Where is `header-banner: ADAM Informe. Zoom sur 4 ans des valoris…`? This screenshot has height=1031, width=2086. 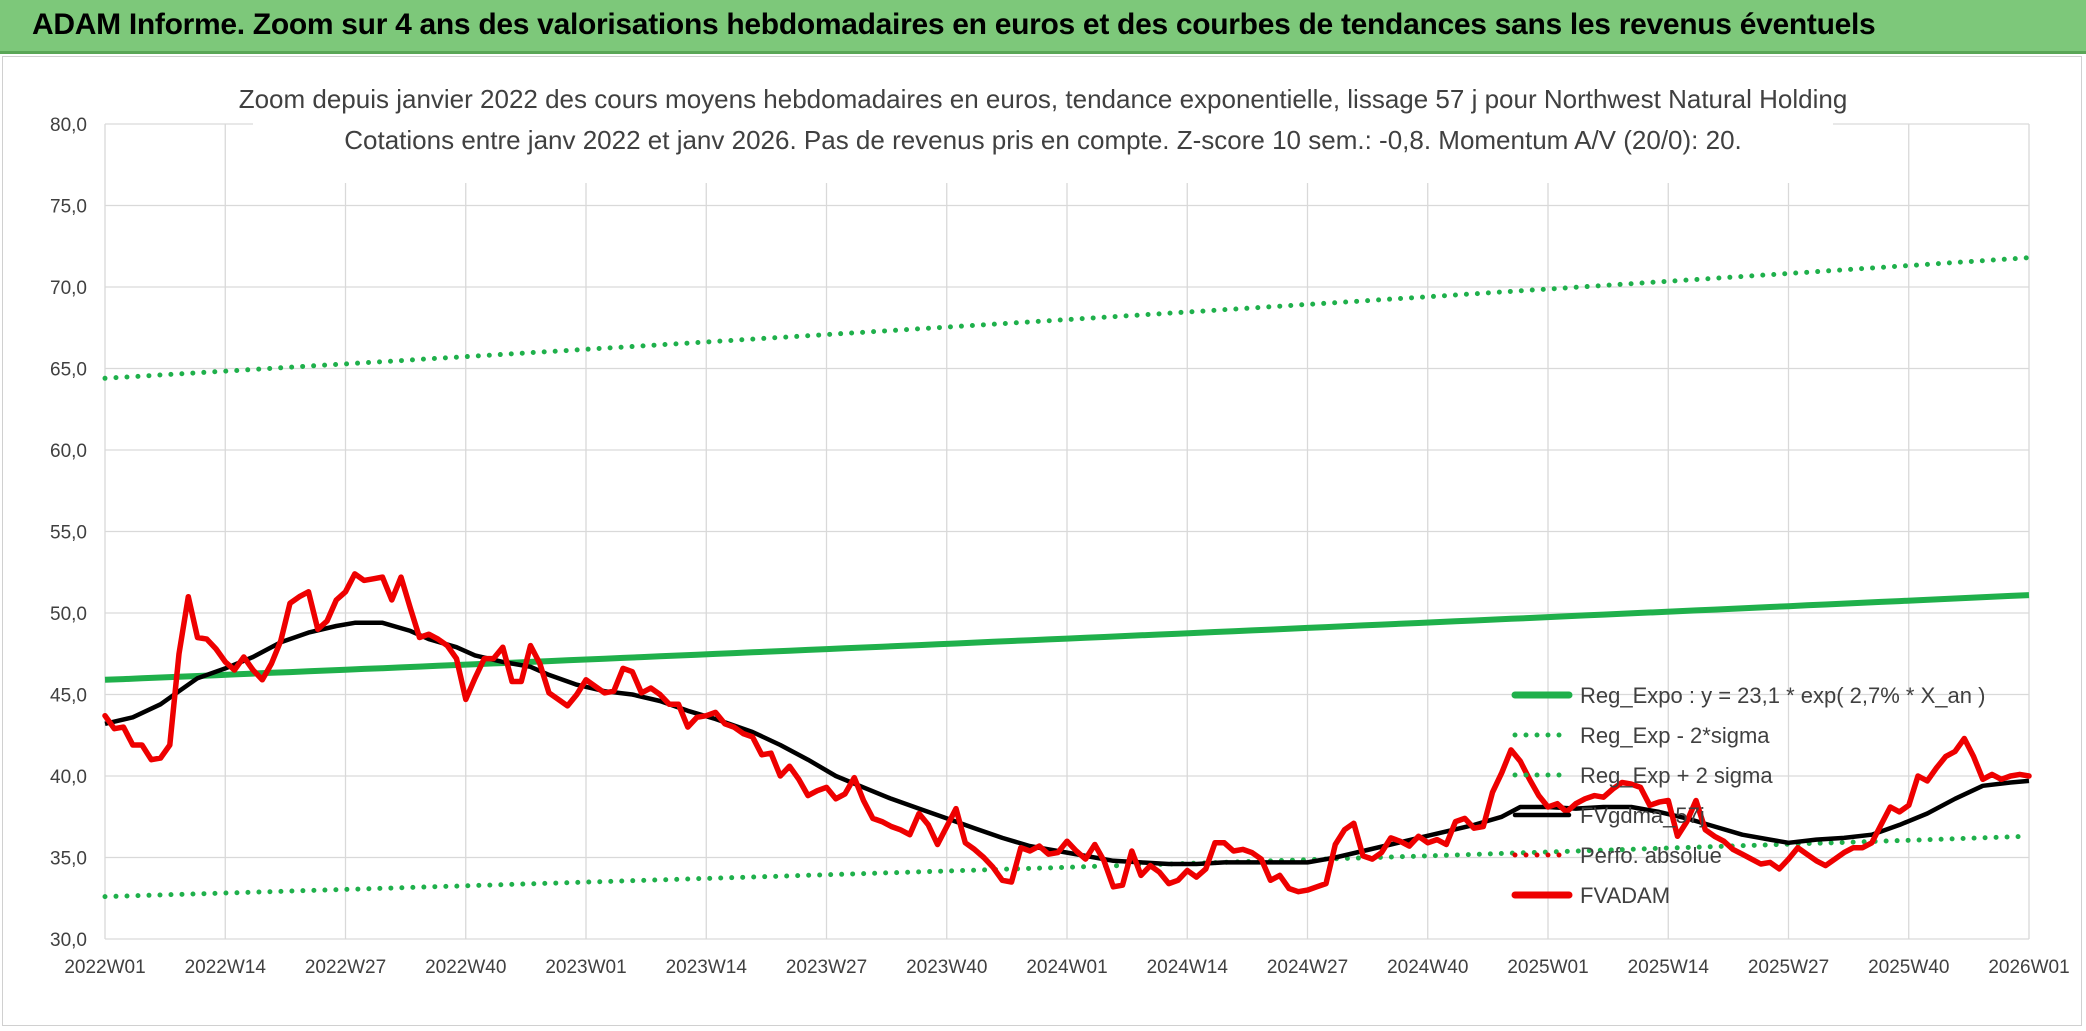
header-banner: ADAM Informe. Zoom sur 4 ans des valoris… is located at coordinates (1043, 27).